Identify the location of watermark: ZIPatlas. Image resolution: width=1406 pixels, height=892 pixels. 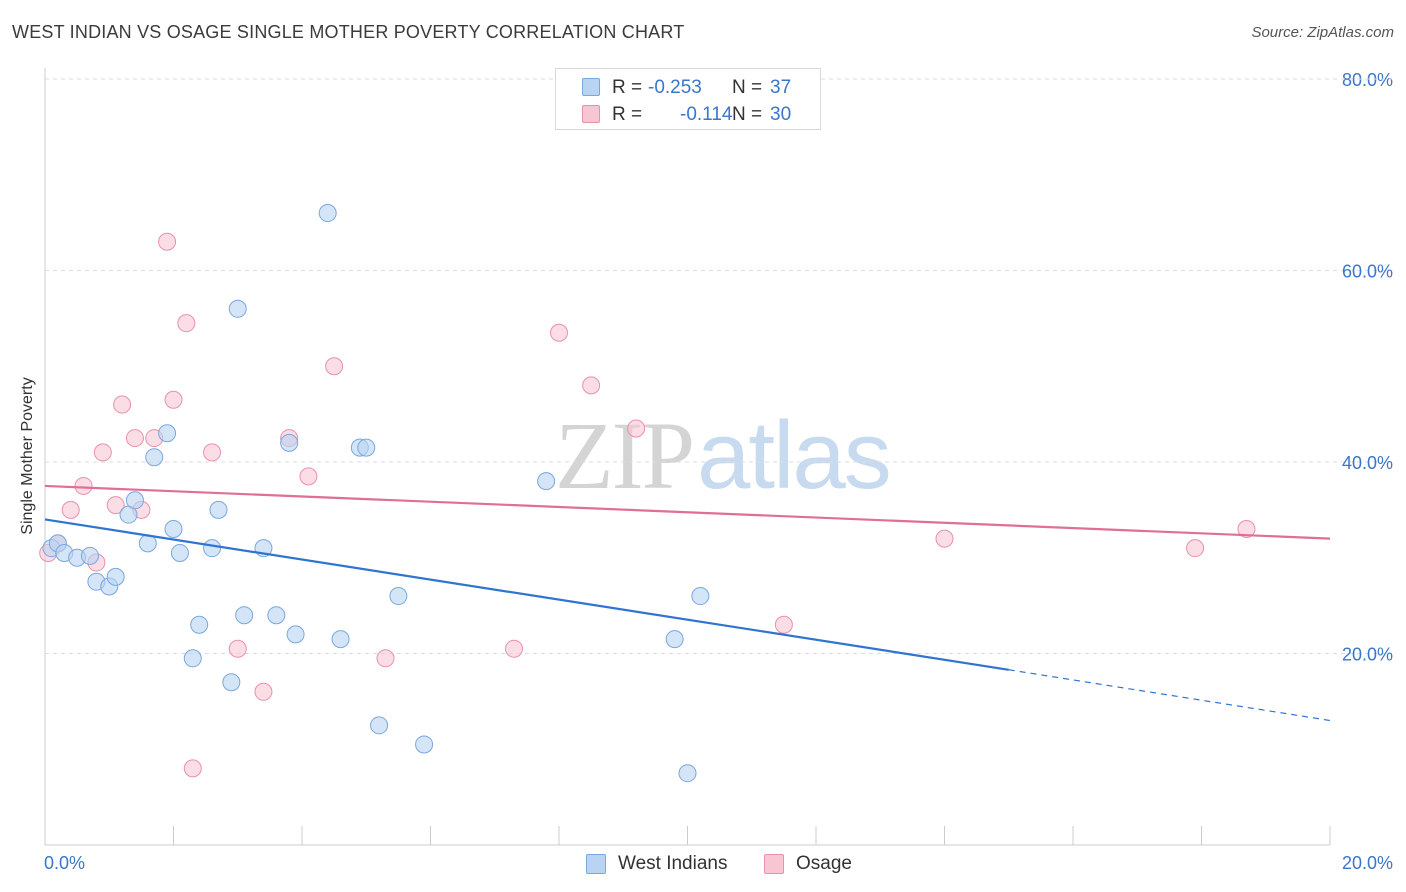
(723, 455).